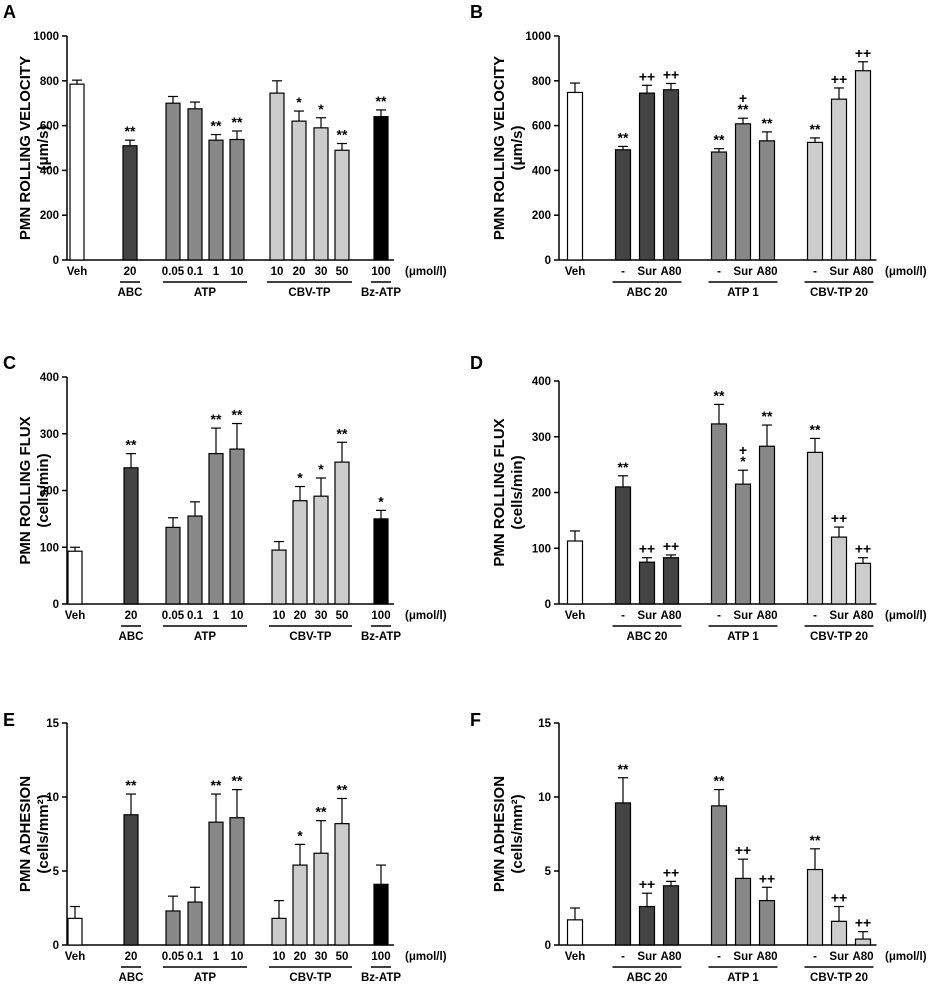  Describe the element at coordinates (381, 293) in the screenshot. I see `group-label: Bz-ATP` at that location.